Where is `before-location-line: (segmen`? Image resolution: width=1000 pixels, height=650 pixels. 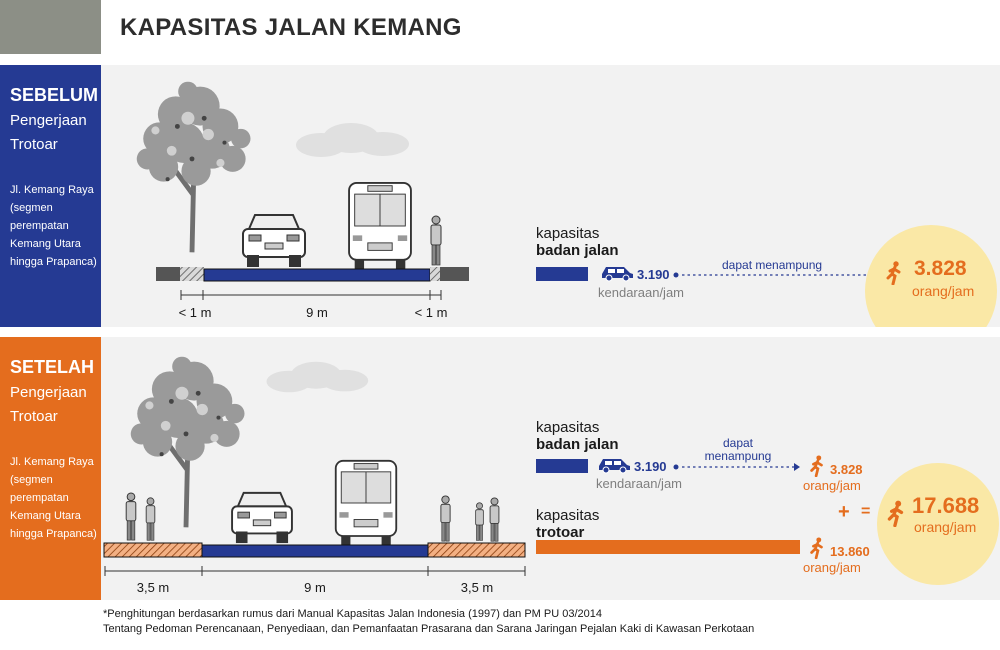 before-location-line: (segmen is located at coordinates (31, 208).